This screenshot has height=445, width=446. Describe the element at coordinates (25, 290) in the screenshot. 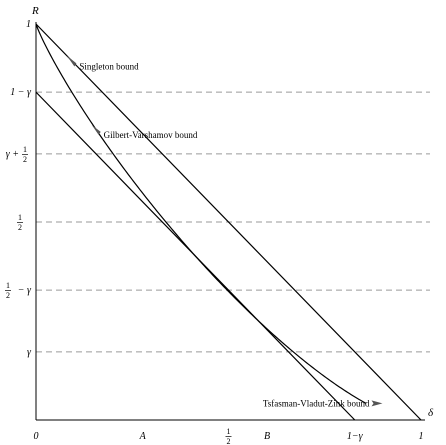

I see `y-tick-label-4-post: − γ` at that location.